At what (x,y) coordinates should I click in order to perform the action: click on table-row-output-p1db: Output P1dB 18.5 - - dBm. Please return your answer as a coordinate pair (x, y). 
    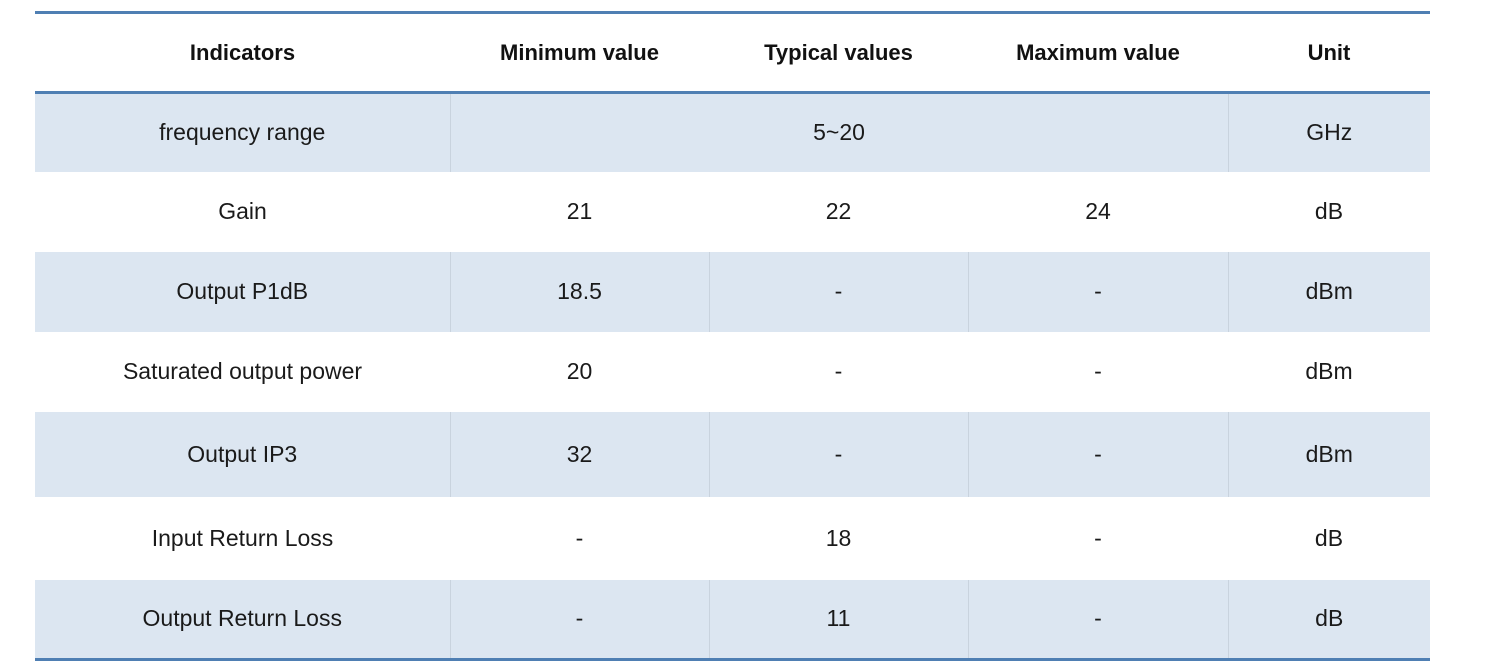
    Looking at the image, I should click on (732, 291).